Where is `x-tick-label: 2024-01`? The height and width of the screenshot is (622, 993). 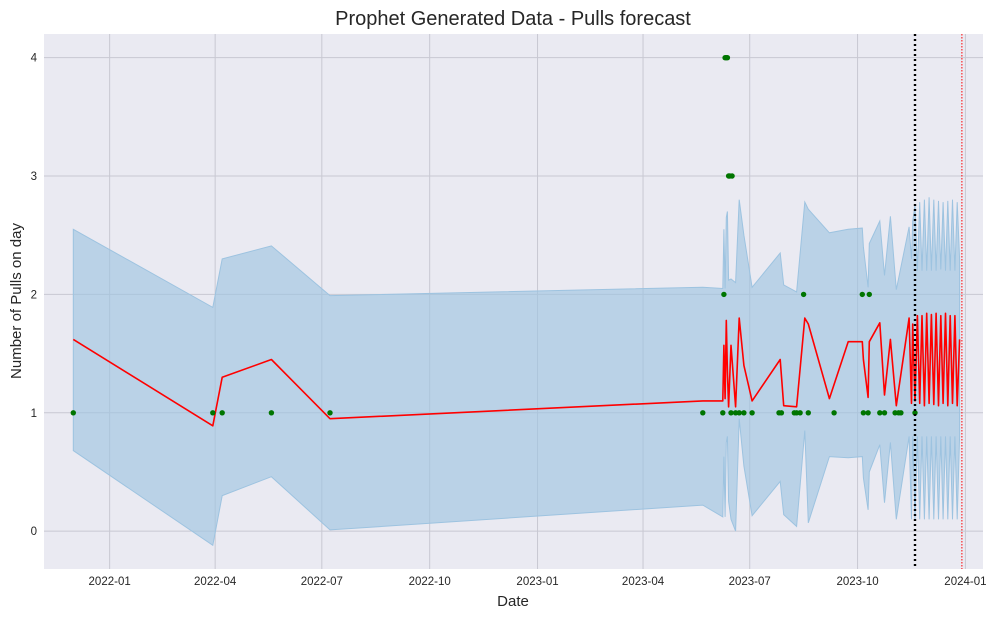 x-tick-label: 2024-01 is located at coordinates (965, 582).